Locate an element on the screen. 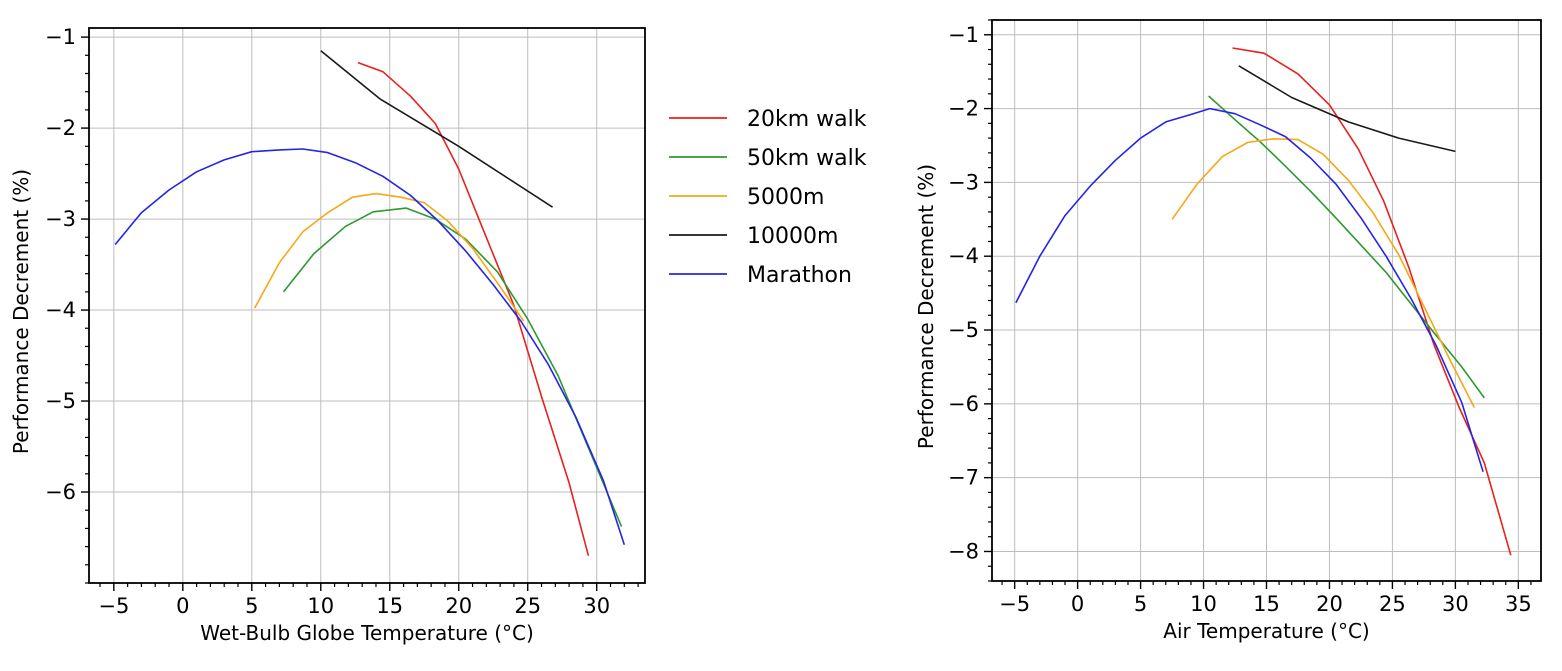  left-tick-label-y: −3 is located at coordinates (60, 219).